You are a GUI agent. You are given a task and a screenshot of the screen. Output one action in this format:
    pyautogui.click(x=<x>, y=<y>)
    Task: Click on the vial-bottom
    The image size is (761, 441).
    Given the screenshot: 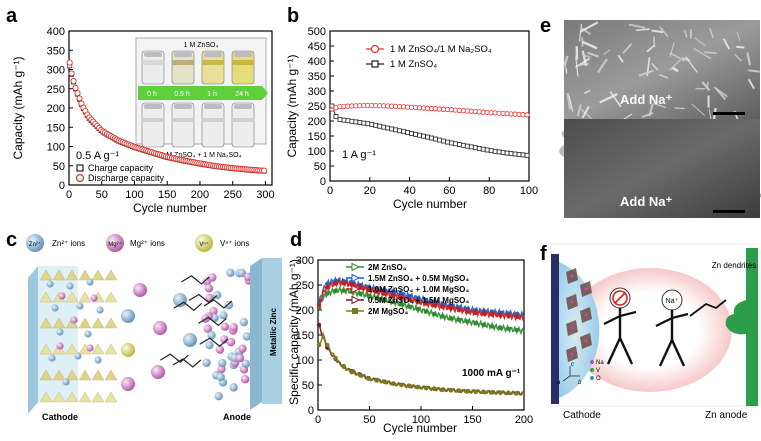 What is the action you would take?
    pyautogui.click(x=213, y=125)
    